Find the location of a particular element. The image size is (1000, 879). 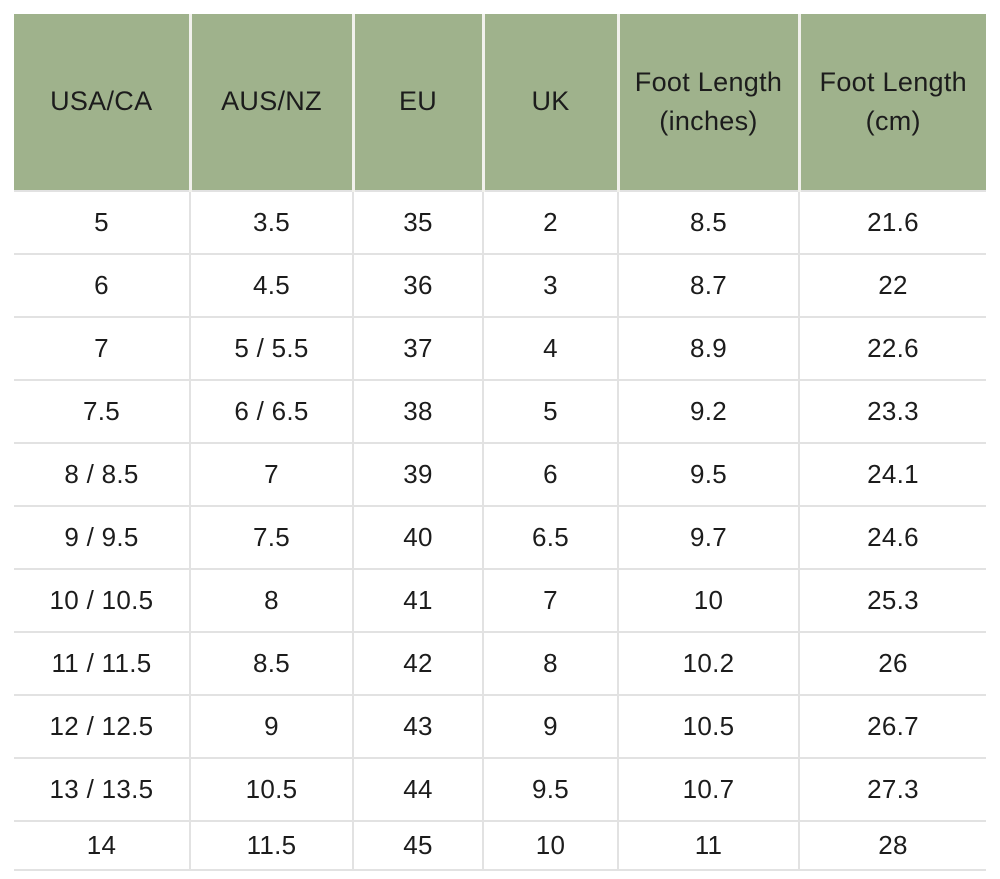

table-cell: 4 is located at coordinates (550, 348).